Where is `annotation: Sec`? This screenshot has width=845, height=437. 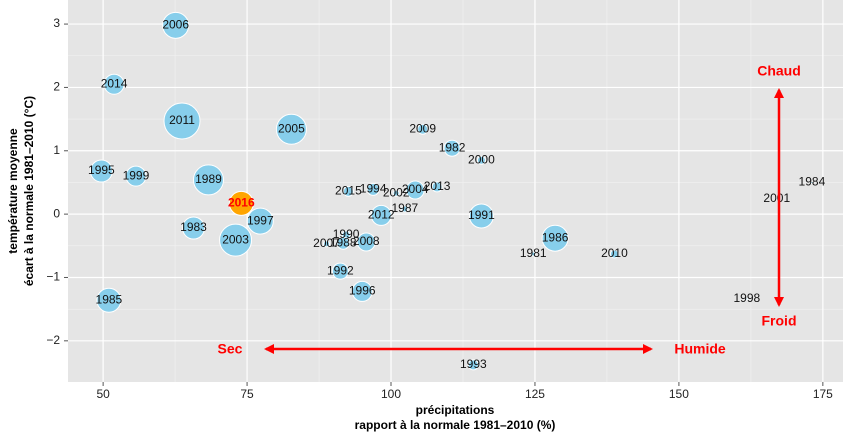 annotation: Sec is located at coordinates (230, 349).